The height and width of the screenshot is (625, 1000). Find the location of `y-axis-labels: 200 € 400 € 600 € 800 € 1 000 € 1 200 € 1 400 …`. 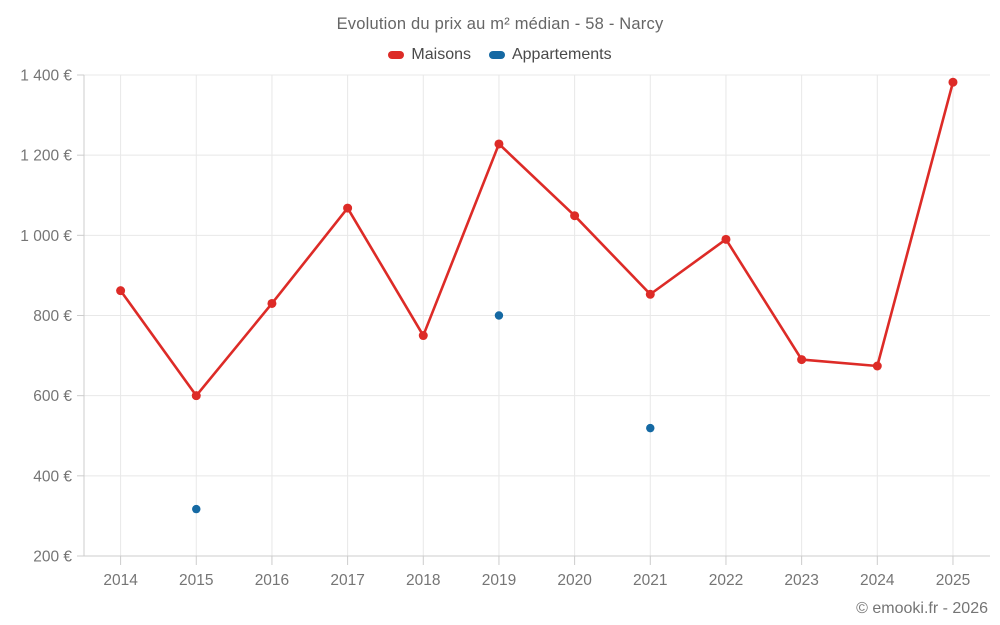

y-axis-labels: 200 € 400 € 600 € 800 € 1 000 € 1 200 € 1 400 … is located at coordinates (46, 317).